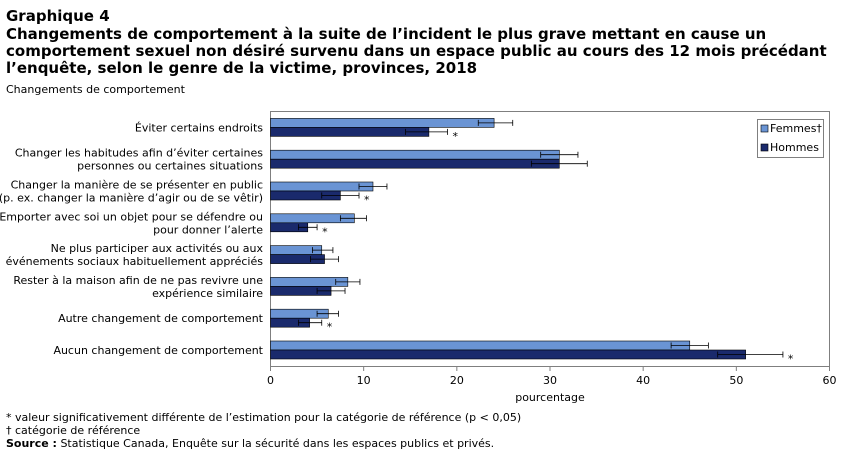 This screenshot has width=852, height=454. What do you see at coordinates (158, 350) in the screenshot?
I see `category-label: Aucun changement de comportement` at bounding box center [158, 350].